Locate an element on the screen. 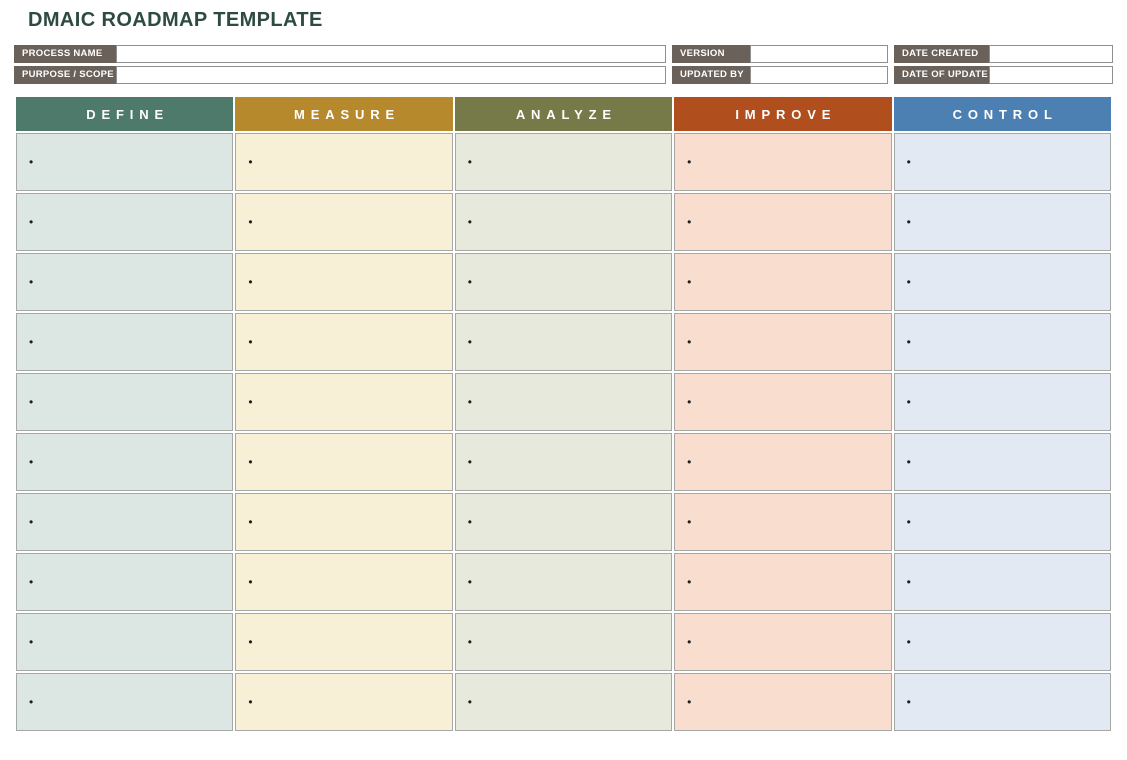  cell-control-row7: • is located at coordinates (1002, 522).